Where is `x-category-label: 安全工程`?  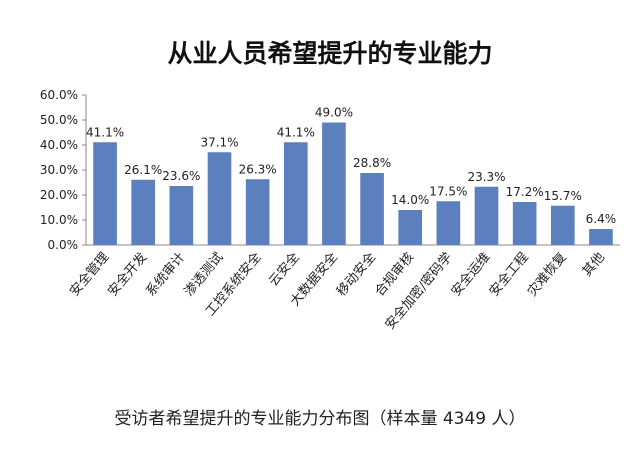 x-category-label: 安全工程 is located at coordinates (509, 274).